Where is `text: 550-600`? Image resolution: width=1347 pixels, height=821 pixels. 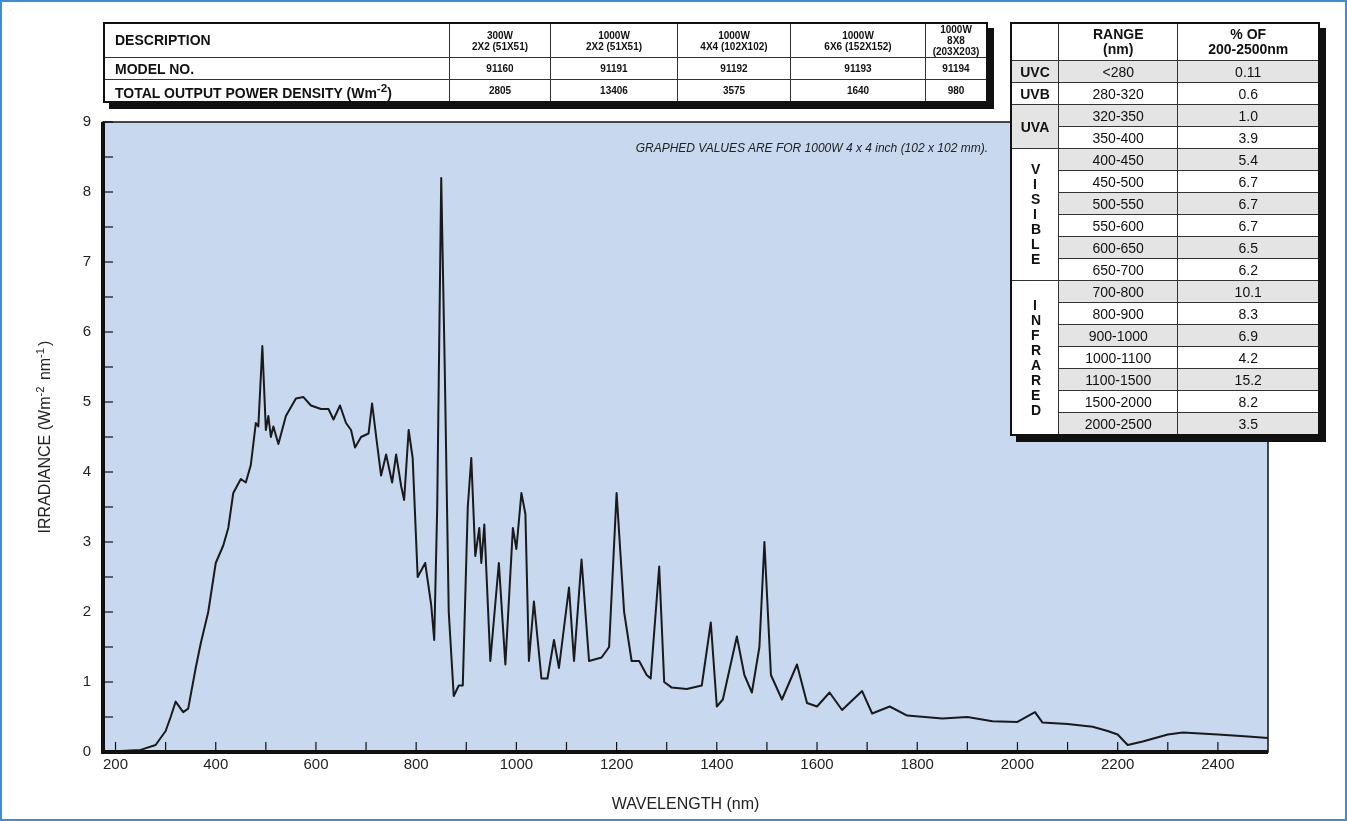
text: 550-600 is located at coordinates (1118, 225).